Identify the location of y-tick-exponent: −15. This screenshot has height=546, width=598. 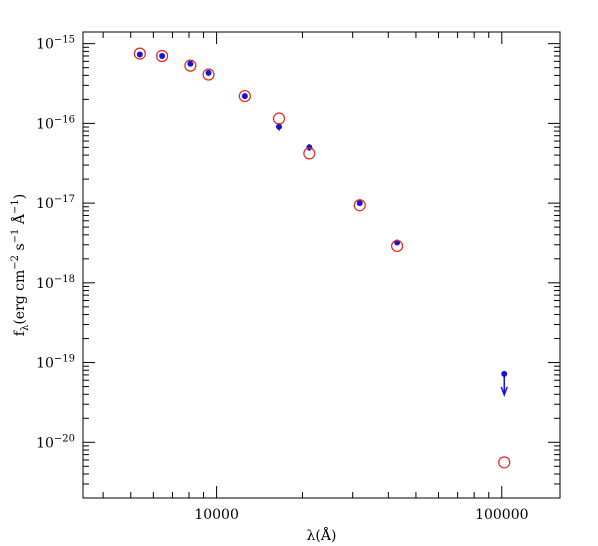
(64, 40).